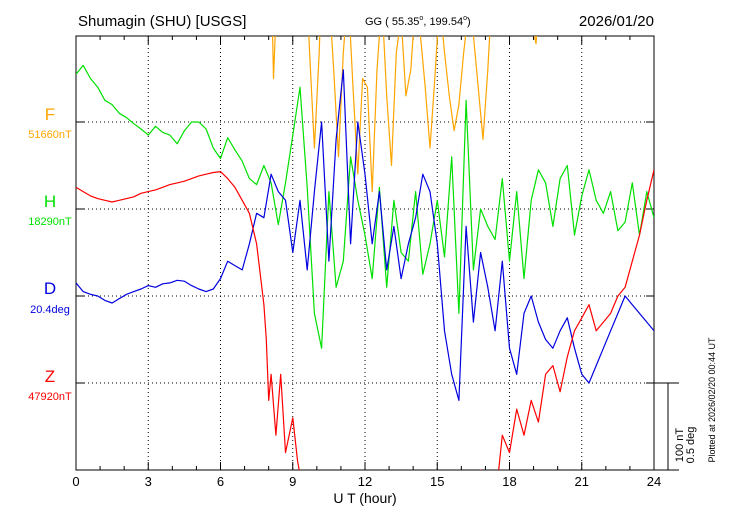  I want to click on coordinates-label: GG ( 55.35o, 199.54o), so click(418, 21).